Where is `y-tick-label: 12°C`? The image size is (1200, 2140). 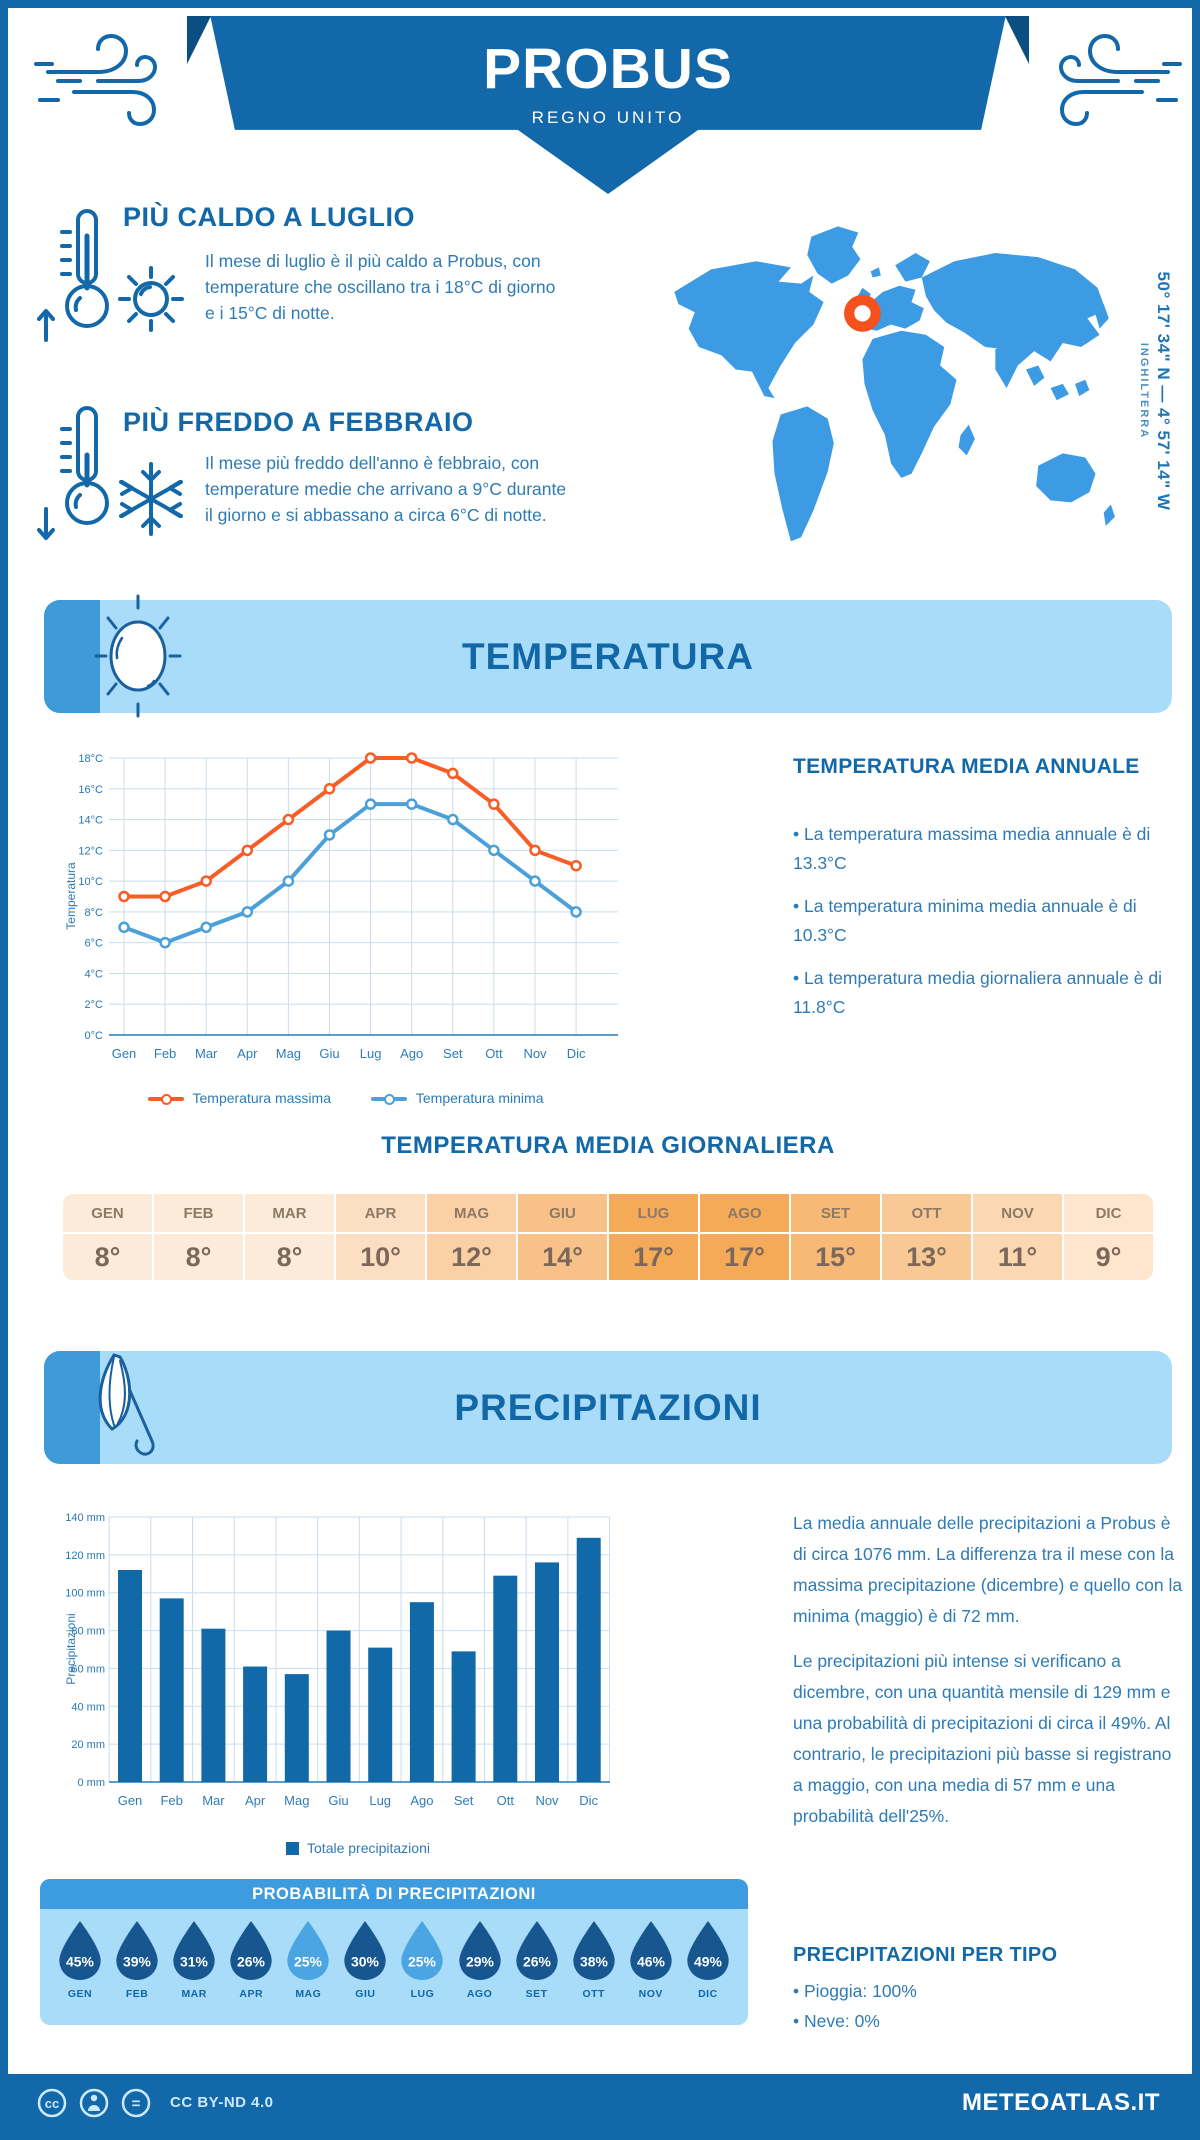 y-tick-label: 12°C is located at coordinates (90, 851).